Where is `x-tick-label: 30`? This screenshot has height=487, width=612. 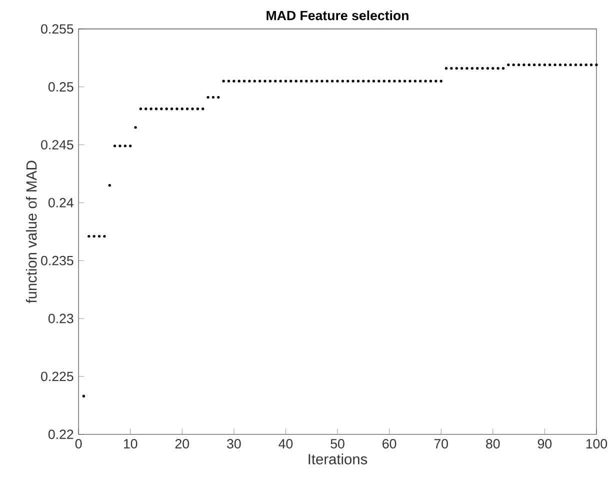 x-tick-label: 30 is located at coordinates (234, 443).